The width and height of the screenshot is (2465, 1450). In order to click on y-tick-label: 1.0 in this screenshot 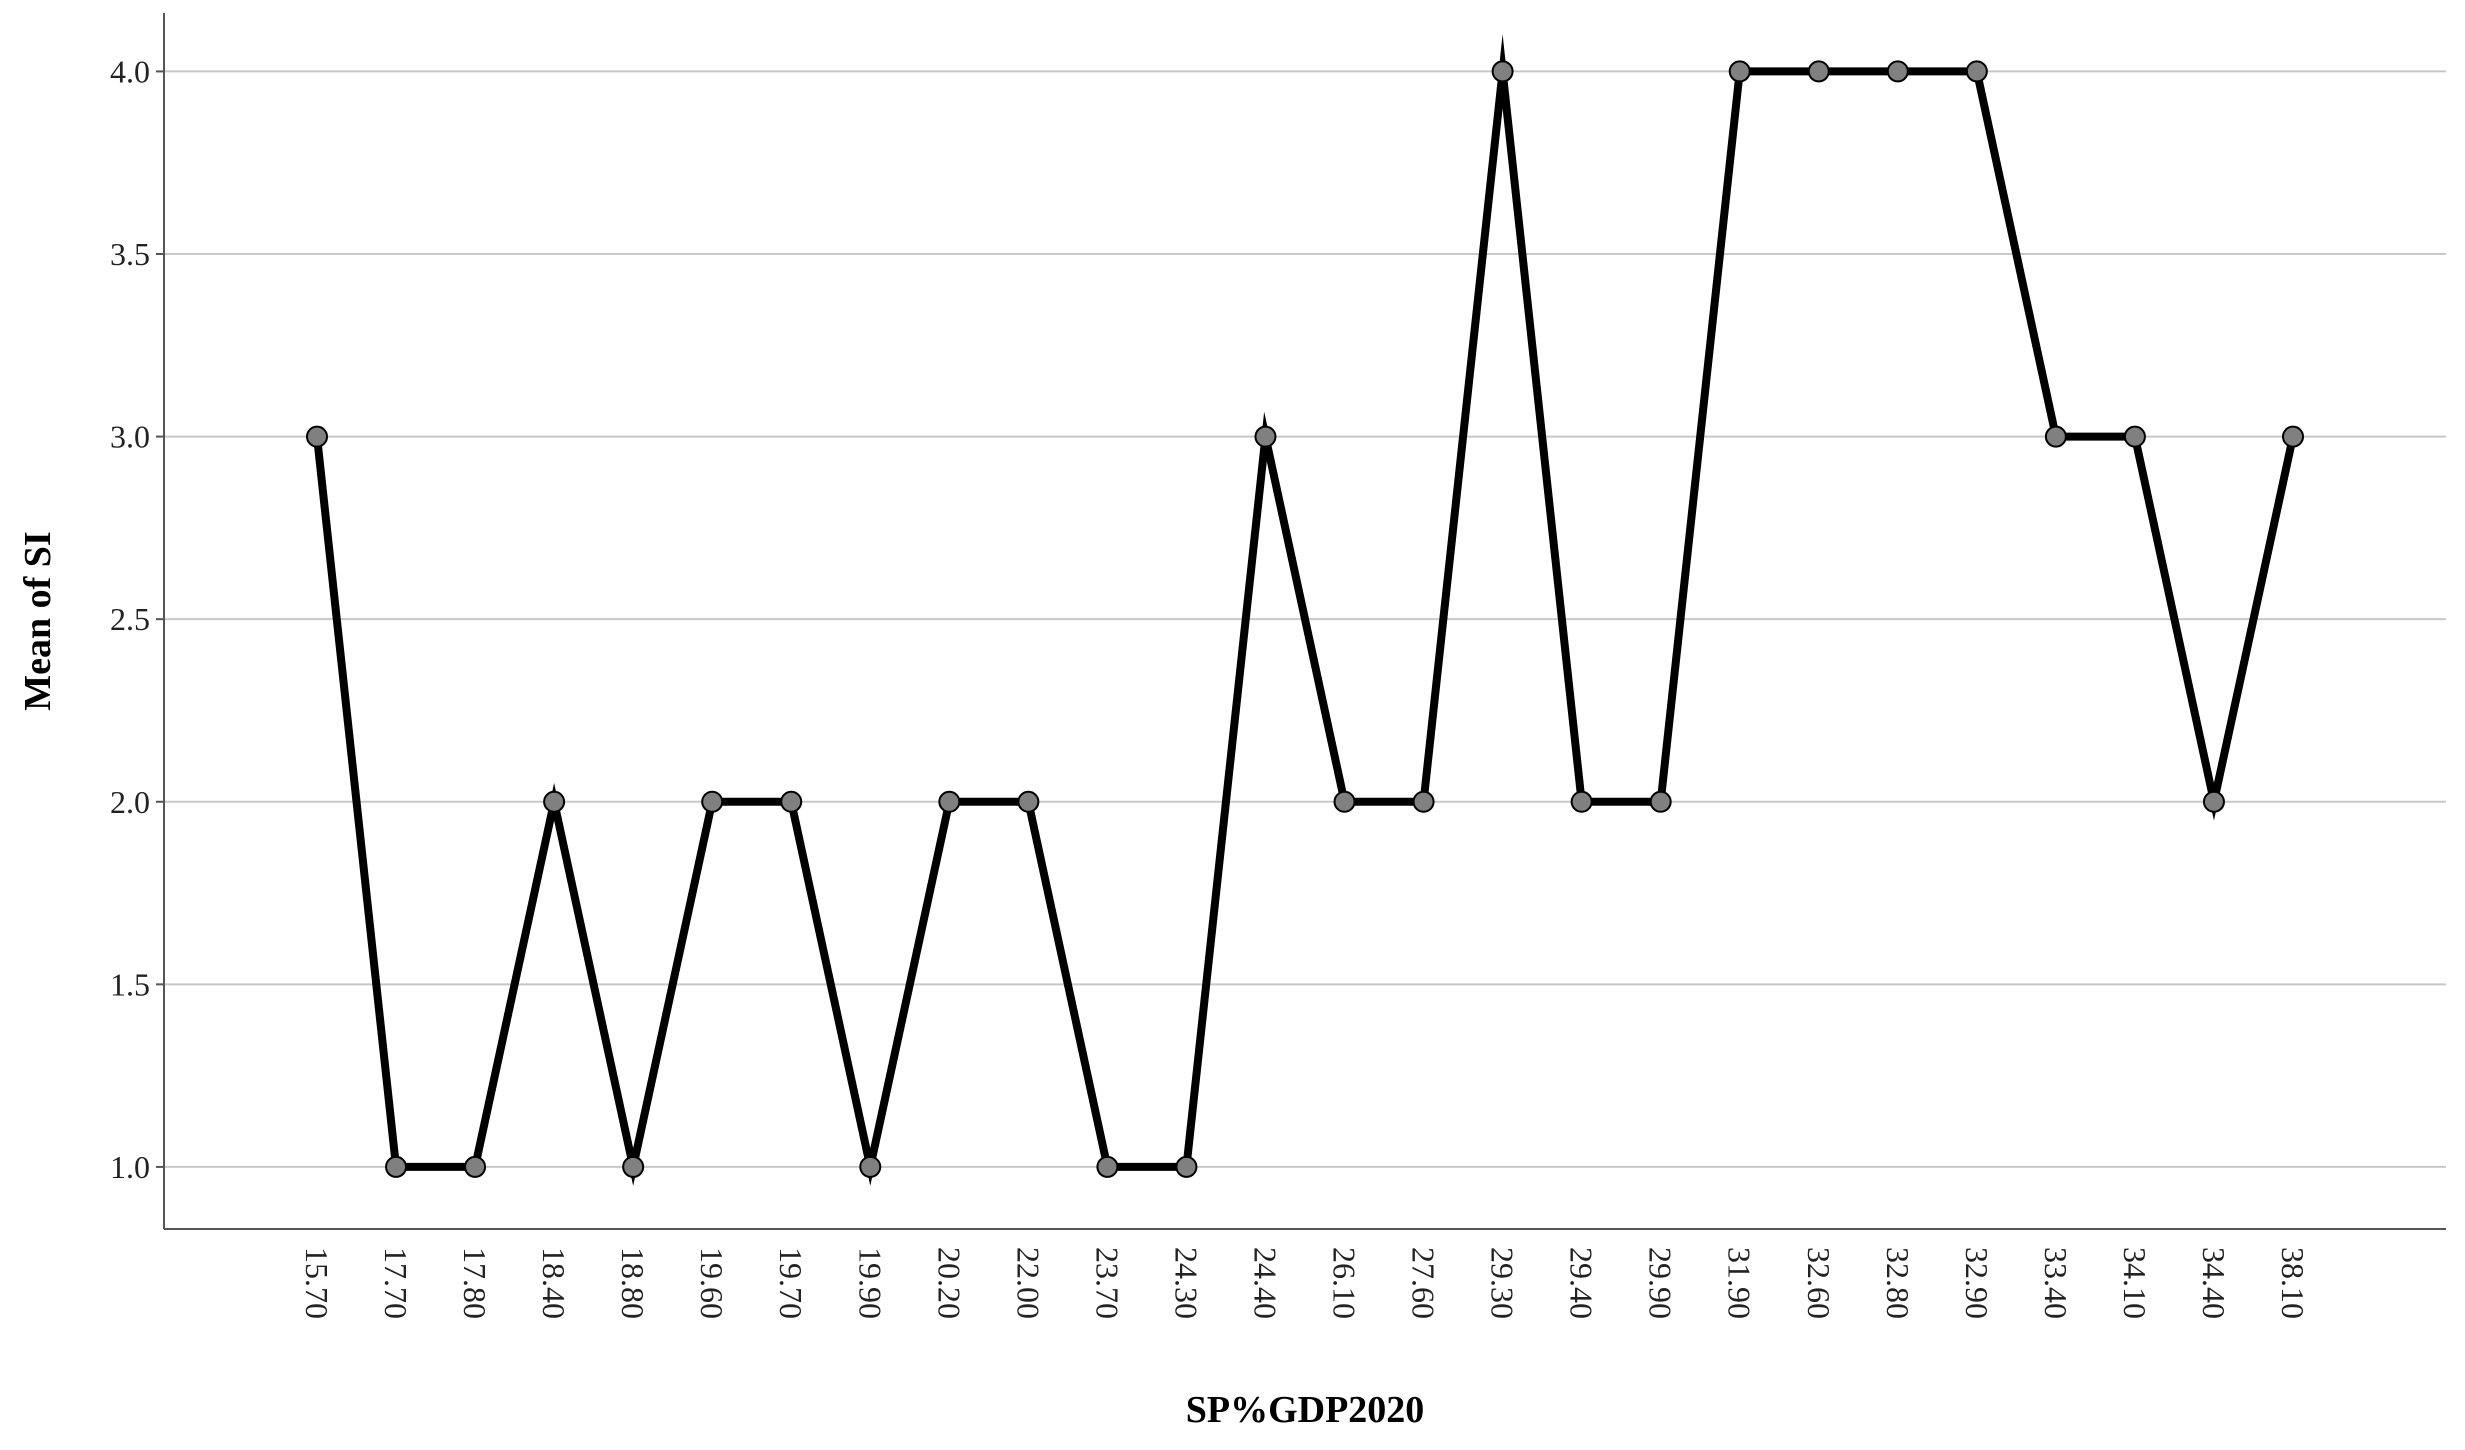, I will do `click(130, 1167)`.